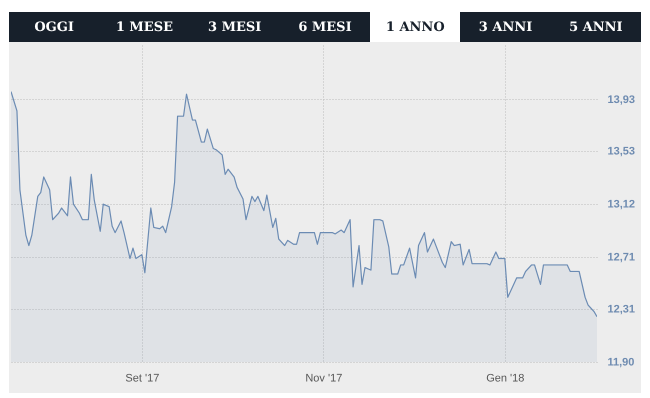 The image size is (650, 398). Describe the element at coordinates (505, 378) in the screenshot. I see `x-tick-label: Gen '18` at that location.